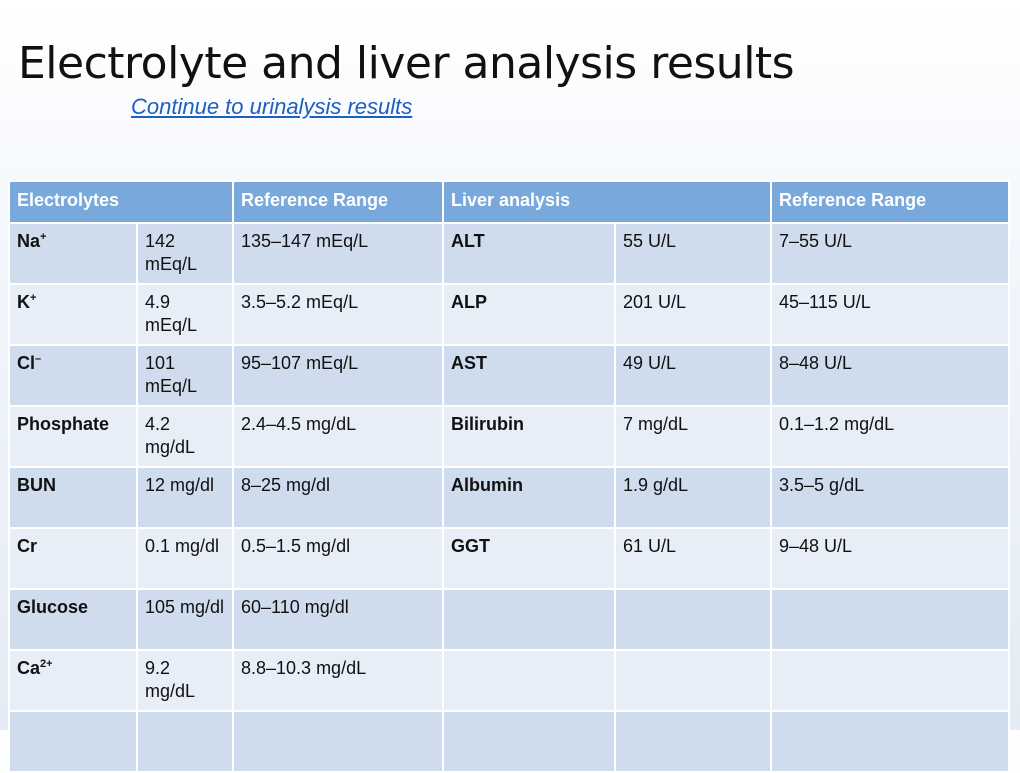 The width and height of the screenshot is (1020, 773). Describe the element at coordinates (529, 314) in the screenshot. I see `liver-test-name: ALP` at that location.